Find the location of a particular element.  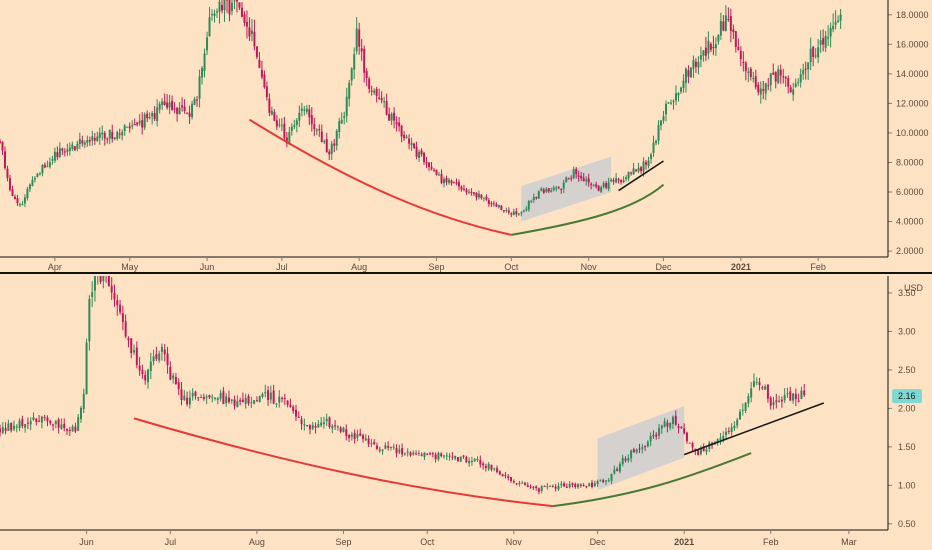

y-tick-label: 3.00 is located at coordinates (907, 331).